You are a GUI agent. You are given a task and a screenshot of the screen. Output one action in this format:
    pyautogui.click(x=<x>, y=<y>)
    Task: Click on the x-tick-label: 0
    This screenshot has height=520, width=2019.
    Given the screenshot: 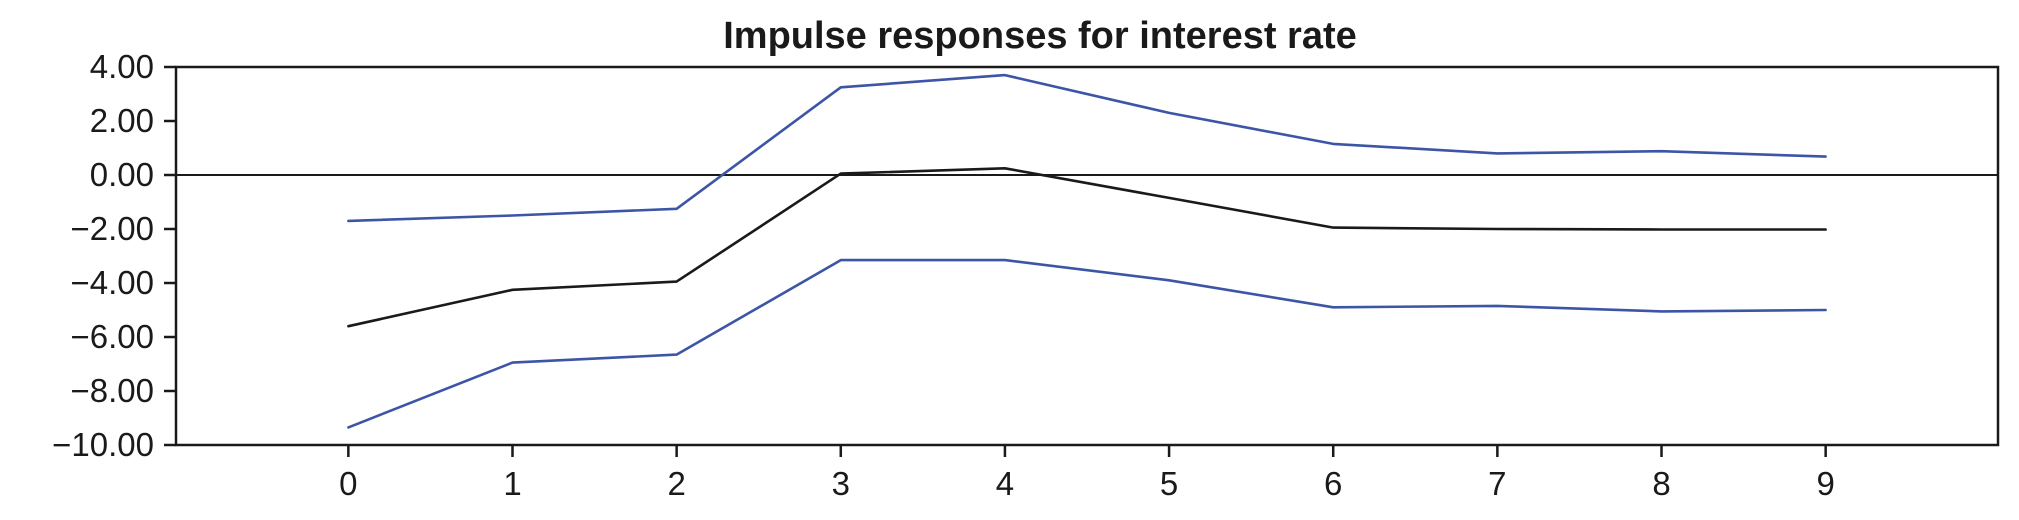 What is the action you would take?
    pyautogui.click(x=348, y=483)
    